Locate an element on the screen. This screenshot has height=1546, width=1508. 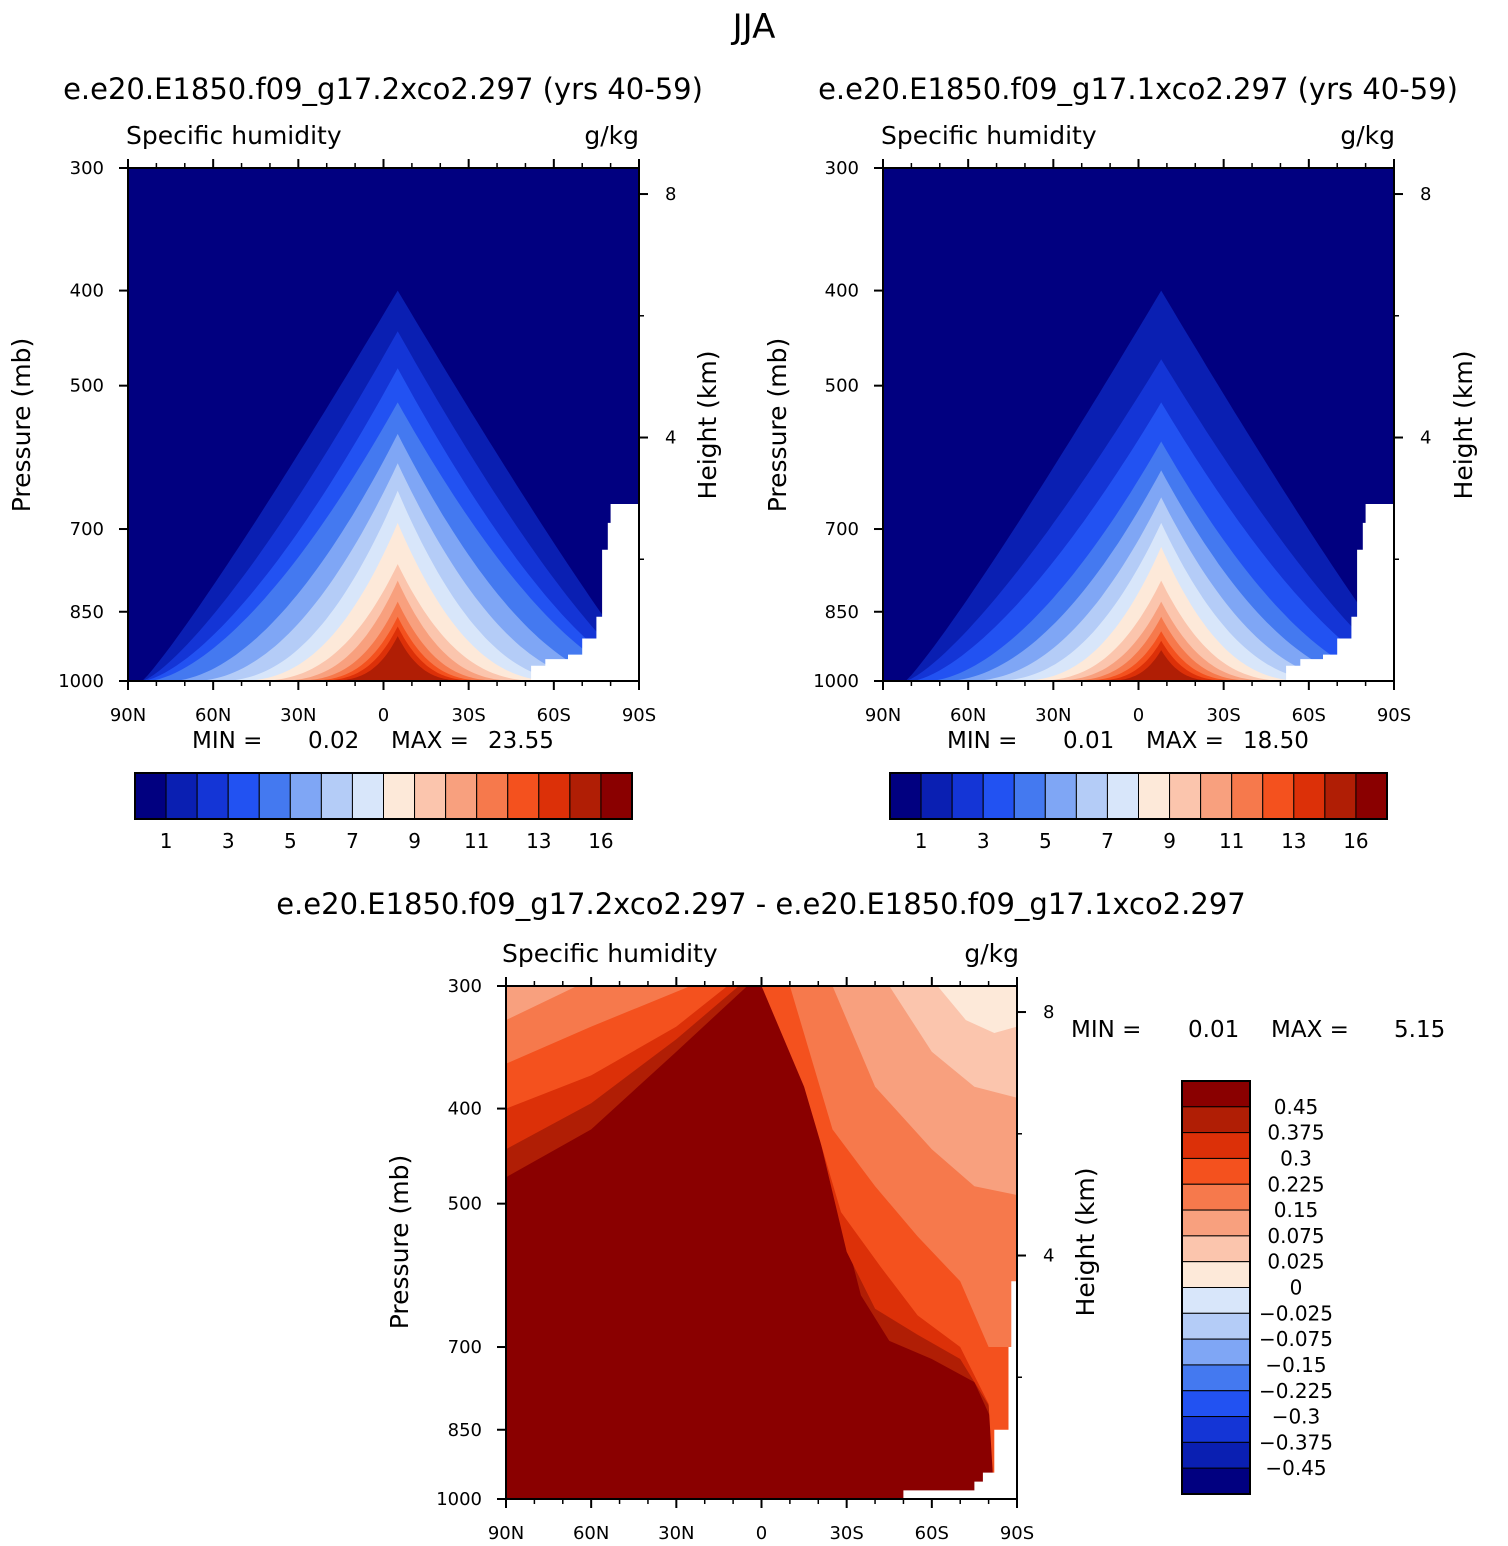
max-label: MAX = is located at coordinates (430, 741).